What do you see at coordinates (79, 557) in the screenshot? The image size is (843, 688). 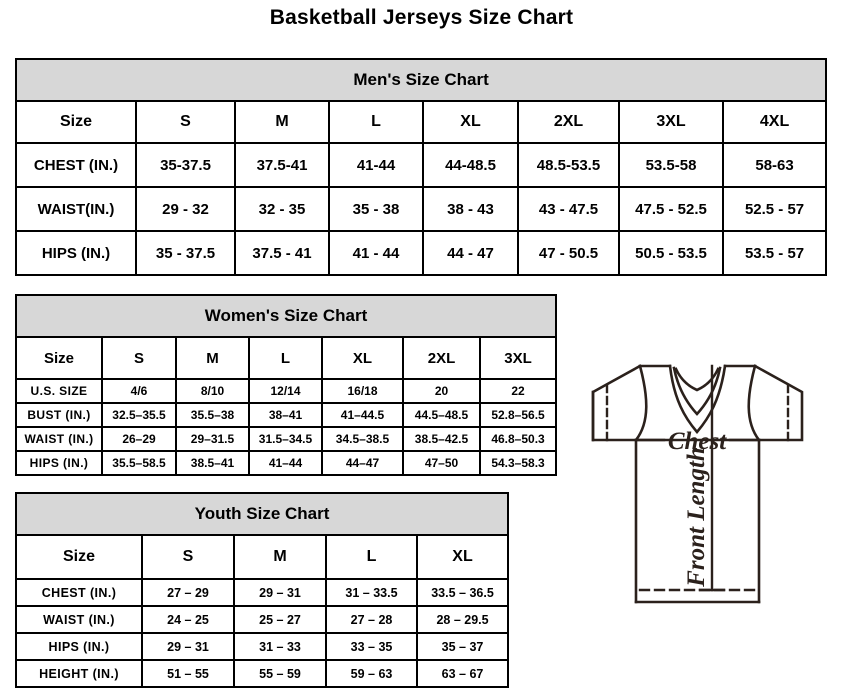 I see `youth-col-header-0: Size` at bounding box center [79, 557].